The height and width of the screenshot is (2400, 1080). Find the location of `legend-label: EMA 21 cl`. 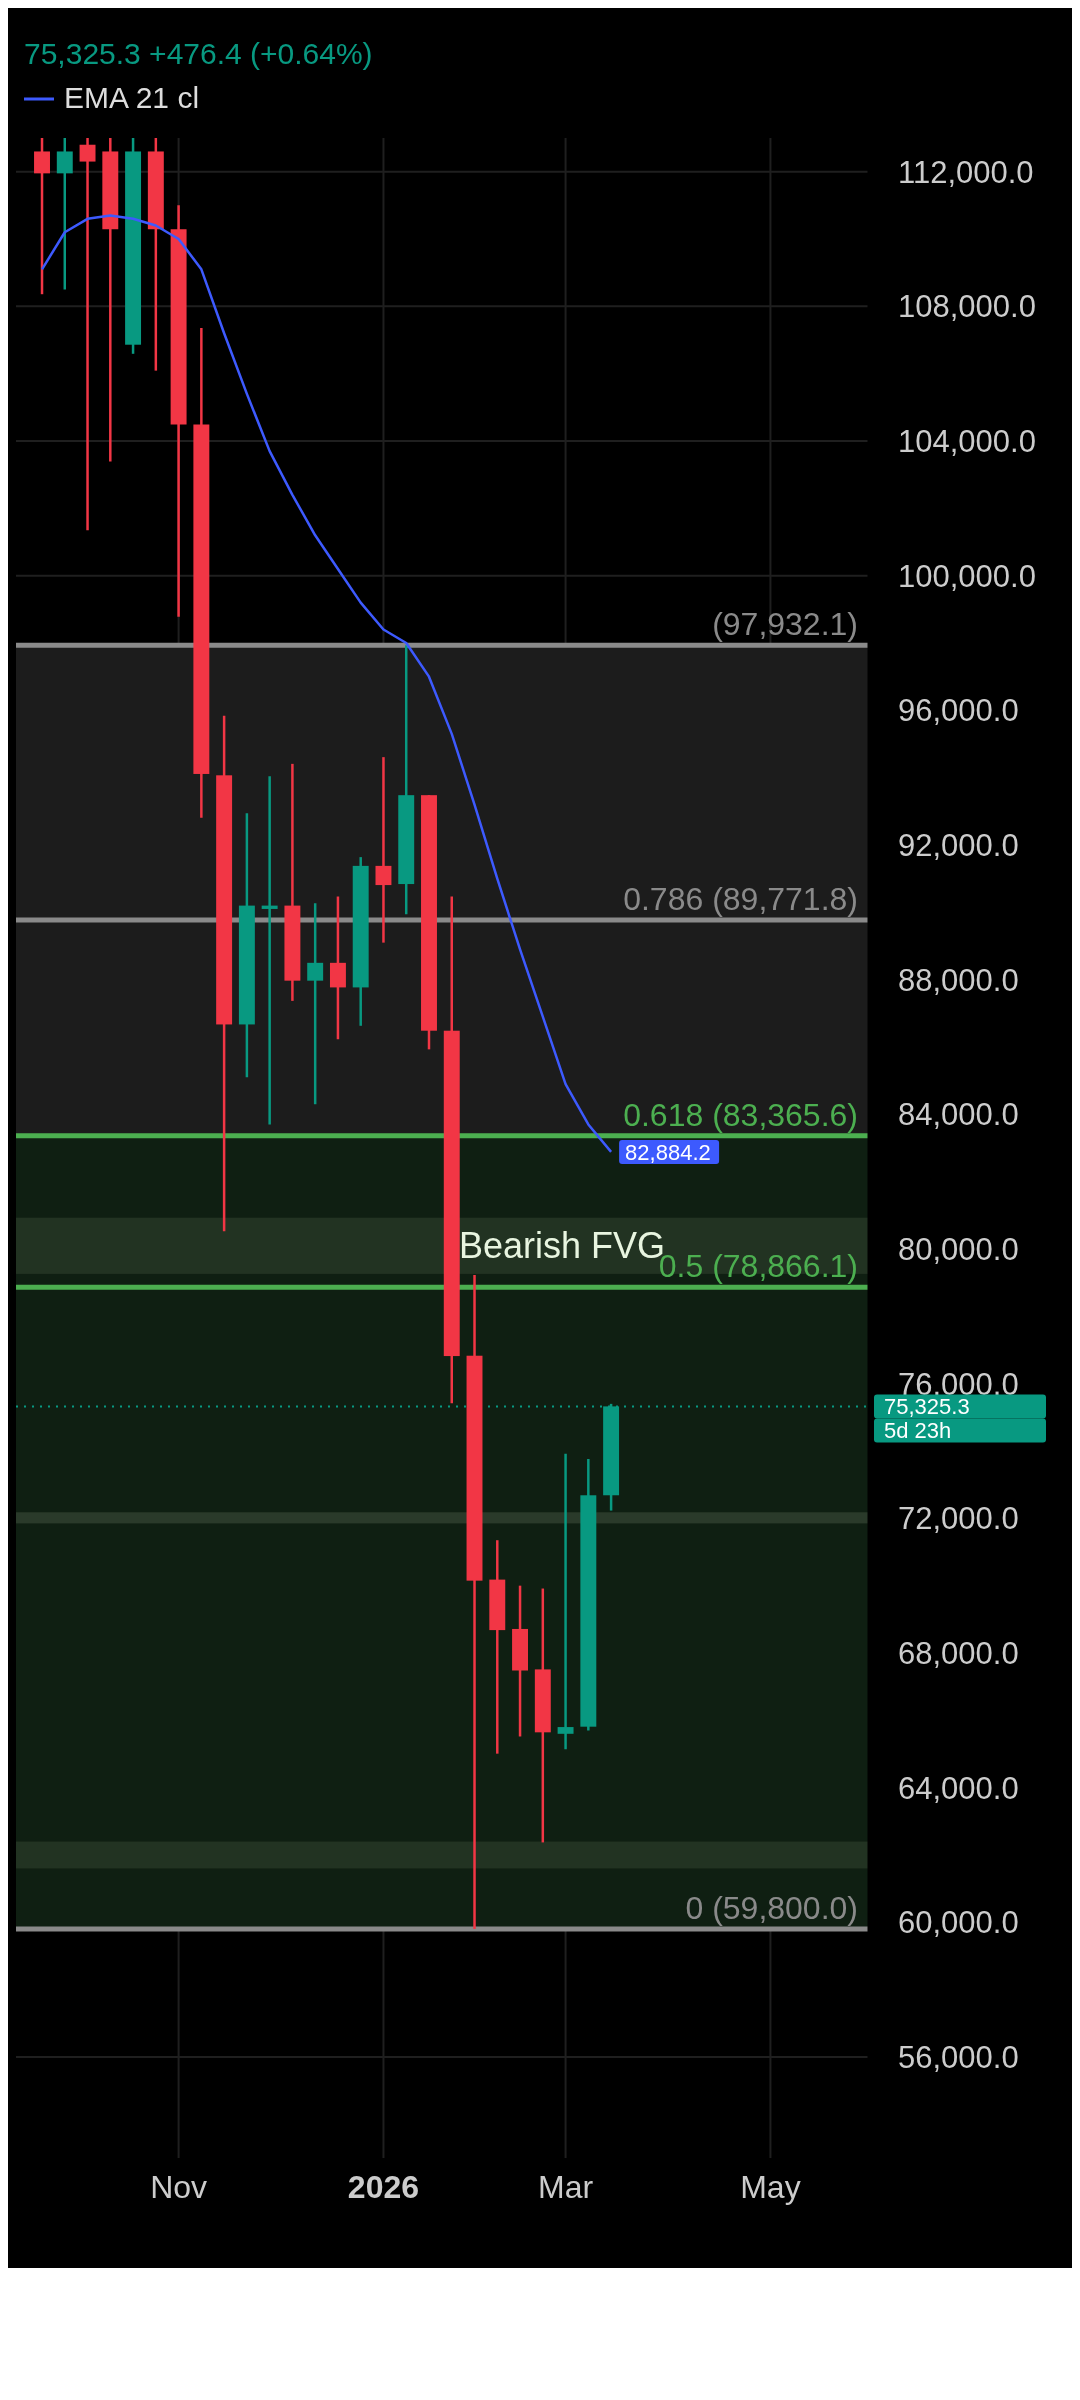

legend-label: EMA 21 cl is located at coordinates (132, 97).